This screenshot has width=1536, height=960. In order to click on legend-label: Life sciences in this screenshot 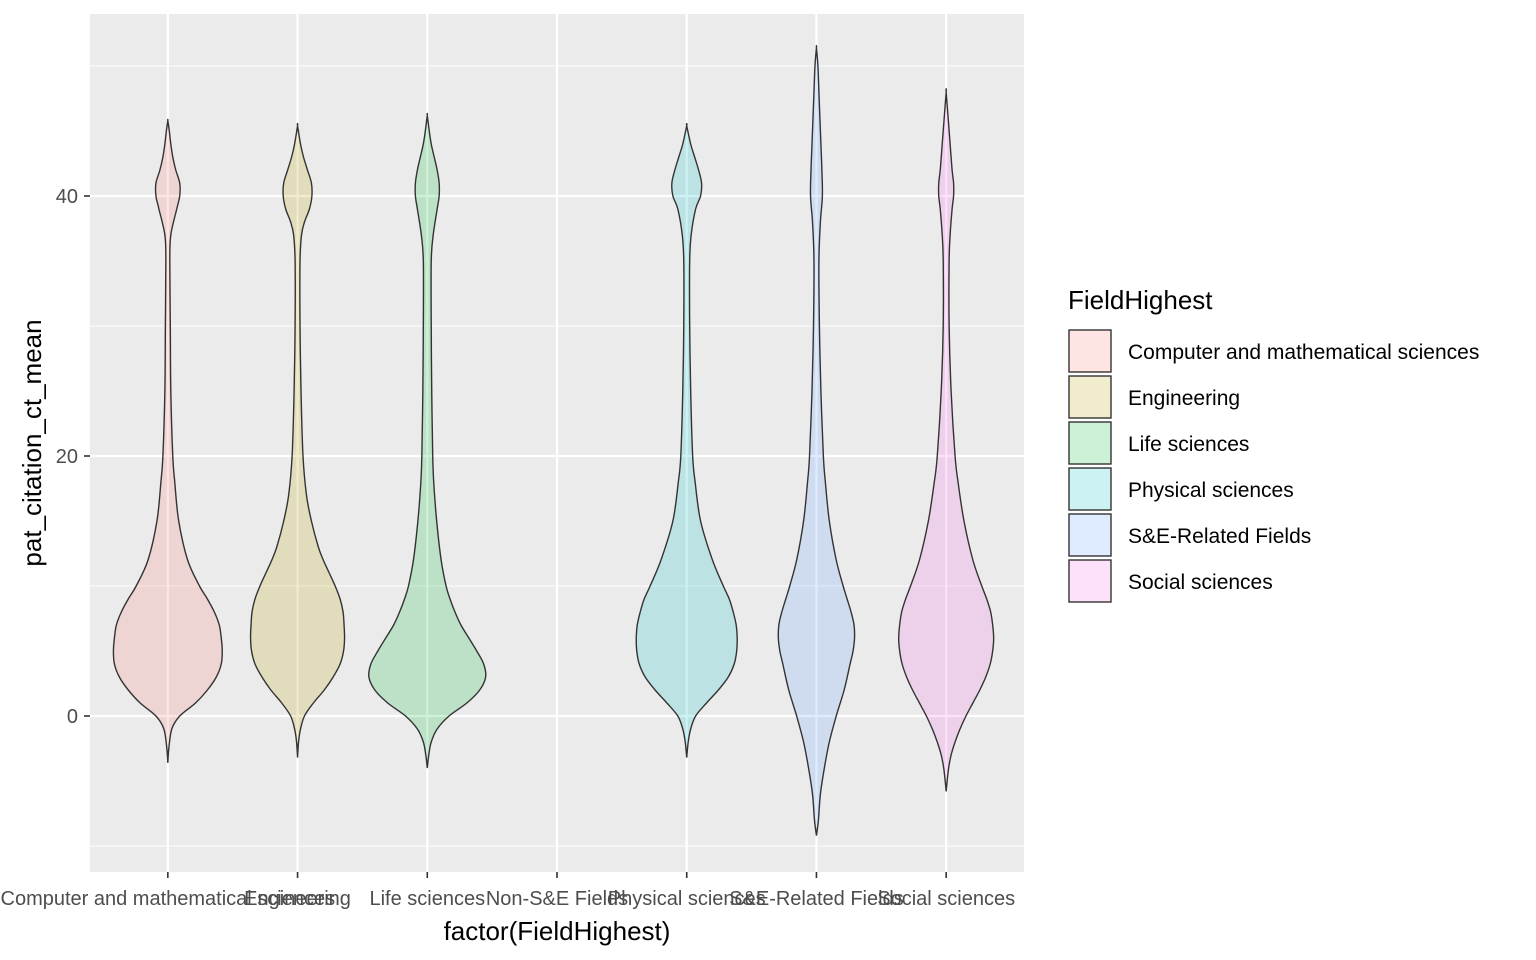, I will do `click(1188, 444)`.